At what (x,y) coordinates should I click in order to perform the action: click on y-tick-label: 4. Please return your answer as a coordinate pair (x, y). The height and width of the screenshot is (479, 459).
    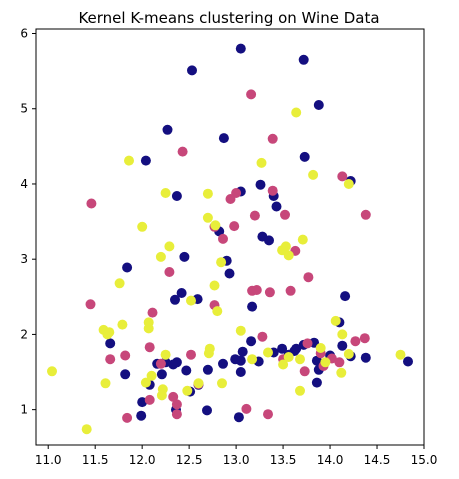
    Looking at the image, I should click on (24, 184).